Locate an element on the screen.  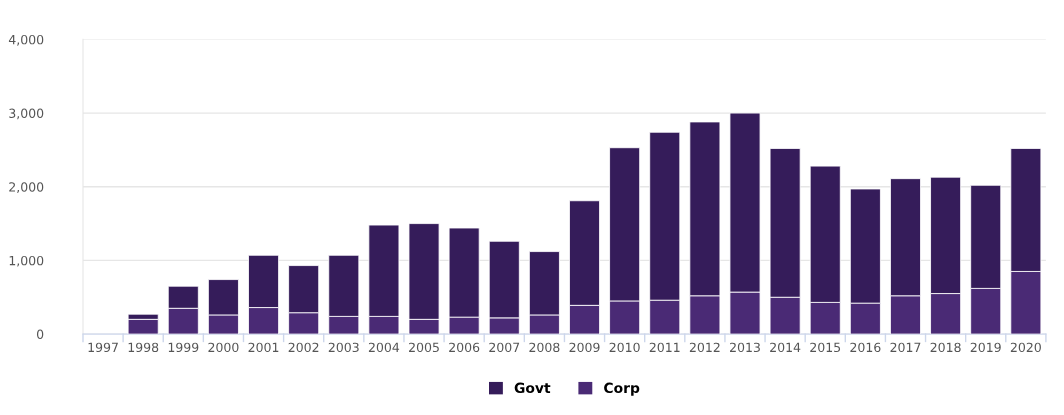
x-tick-label: 2017 is located at coordinates (905, 347).